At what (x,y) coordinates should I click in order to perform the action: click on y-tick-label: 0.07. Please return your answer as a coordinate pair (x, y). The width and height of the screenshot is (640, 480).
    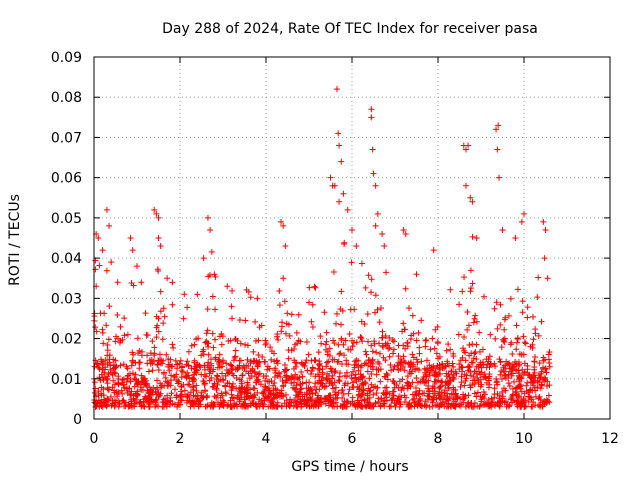
    Looking at the image, I should click on (66, 138).